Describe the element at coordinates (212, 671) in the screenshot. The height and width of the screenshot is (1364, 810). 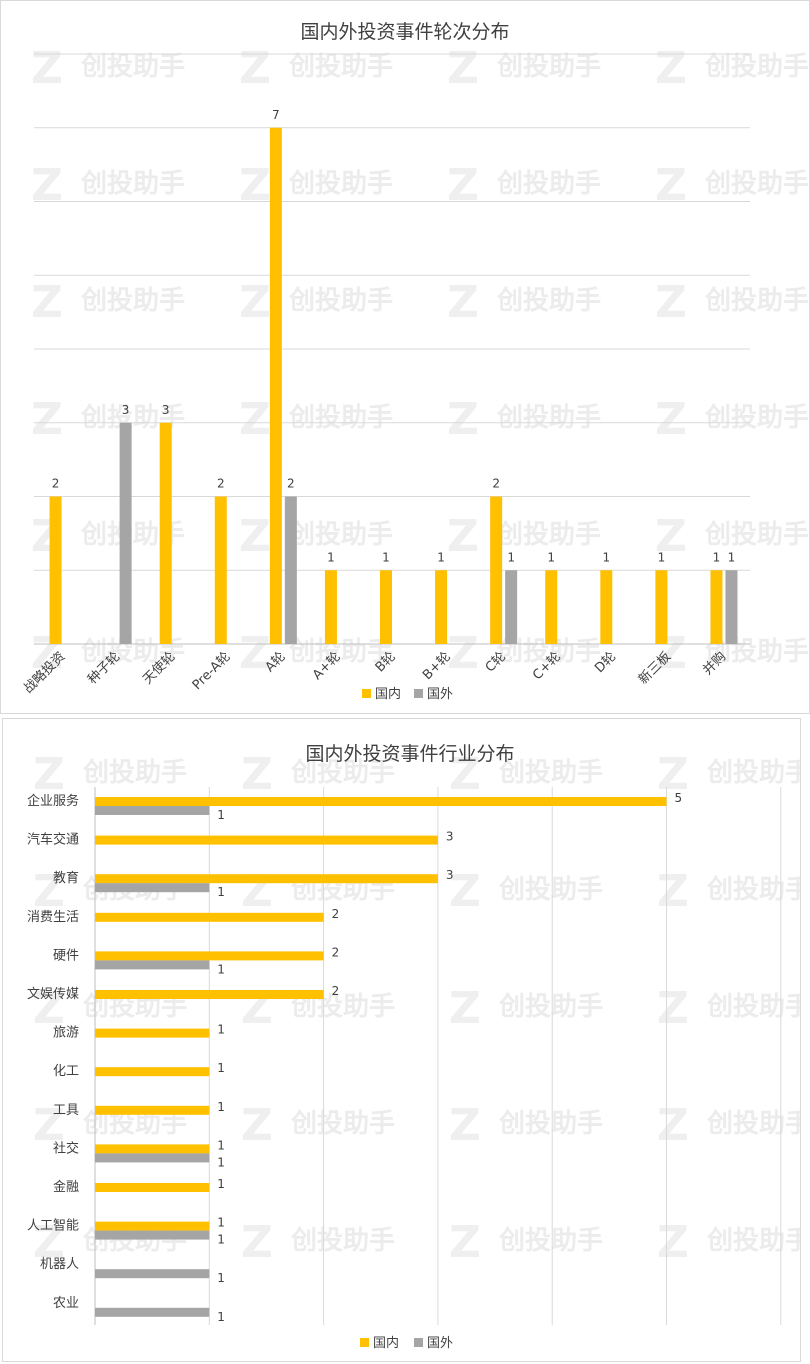
I see `x-tick-label: Pre-A轮` at that location.